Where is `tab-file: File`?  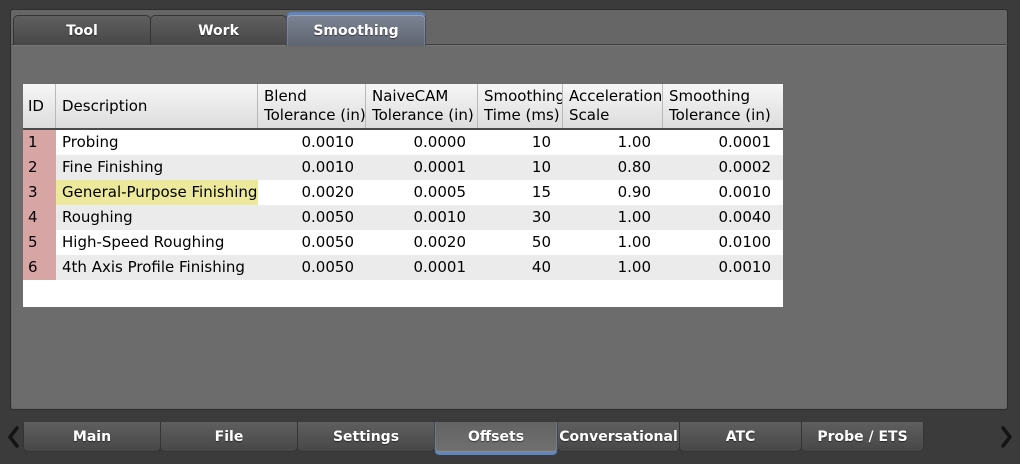 tab-file: File is located at coordinates (229, 437).